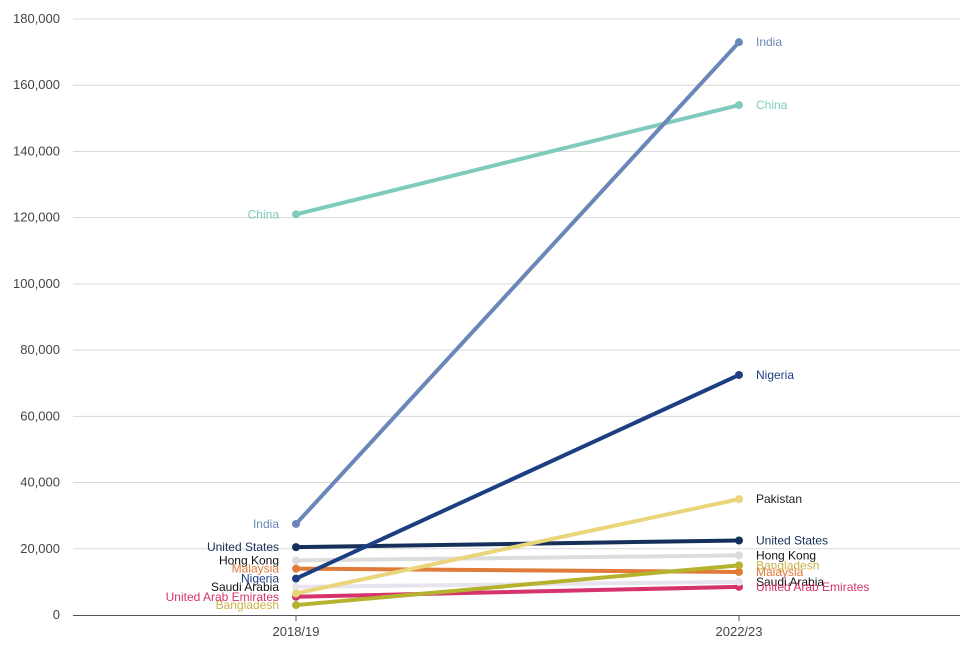  What do you see at coordinates (296, 523) in the screenshot?
I see `series-point-india-start` at bounding box center [296, 523].